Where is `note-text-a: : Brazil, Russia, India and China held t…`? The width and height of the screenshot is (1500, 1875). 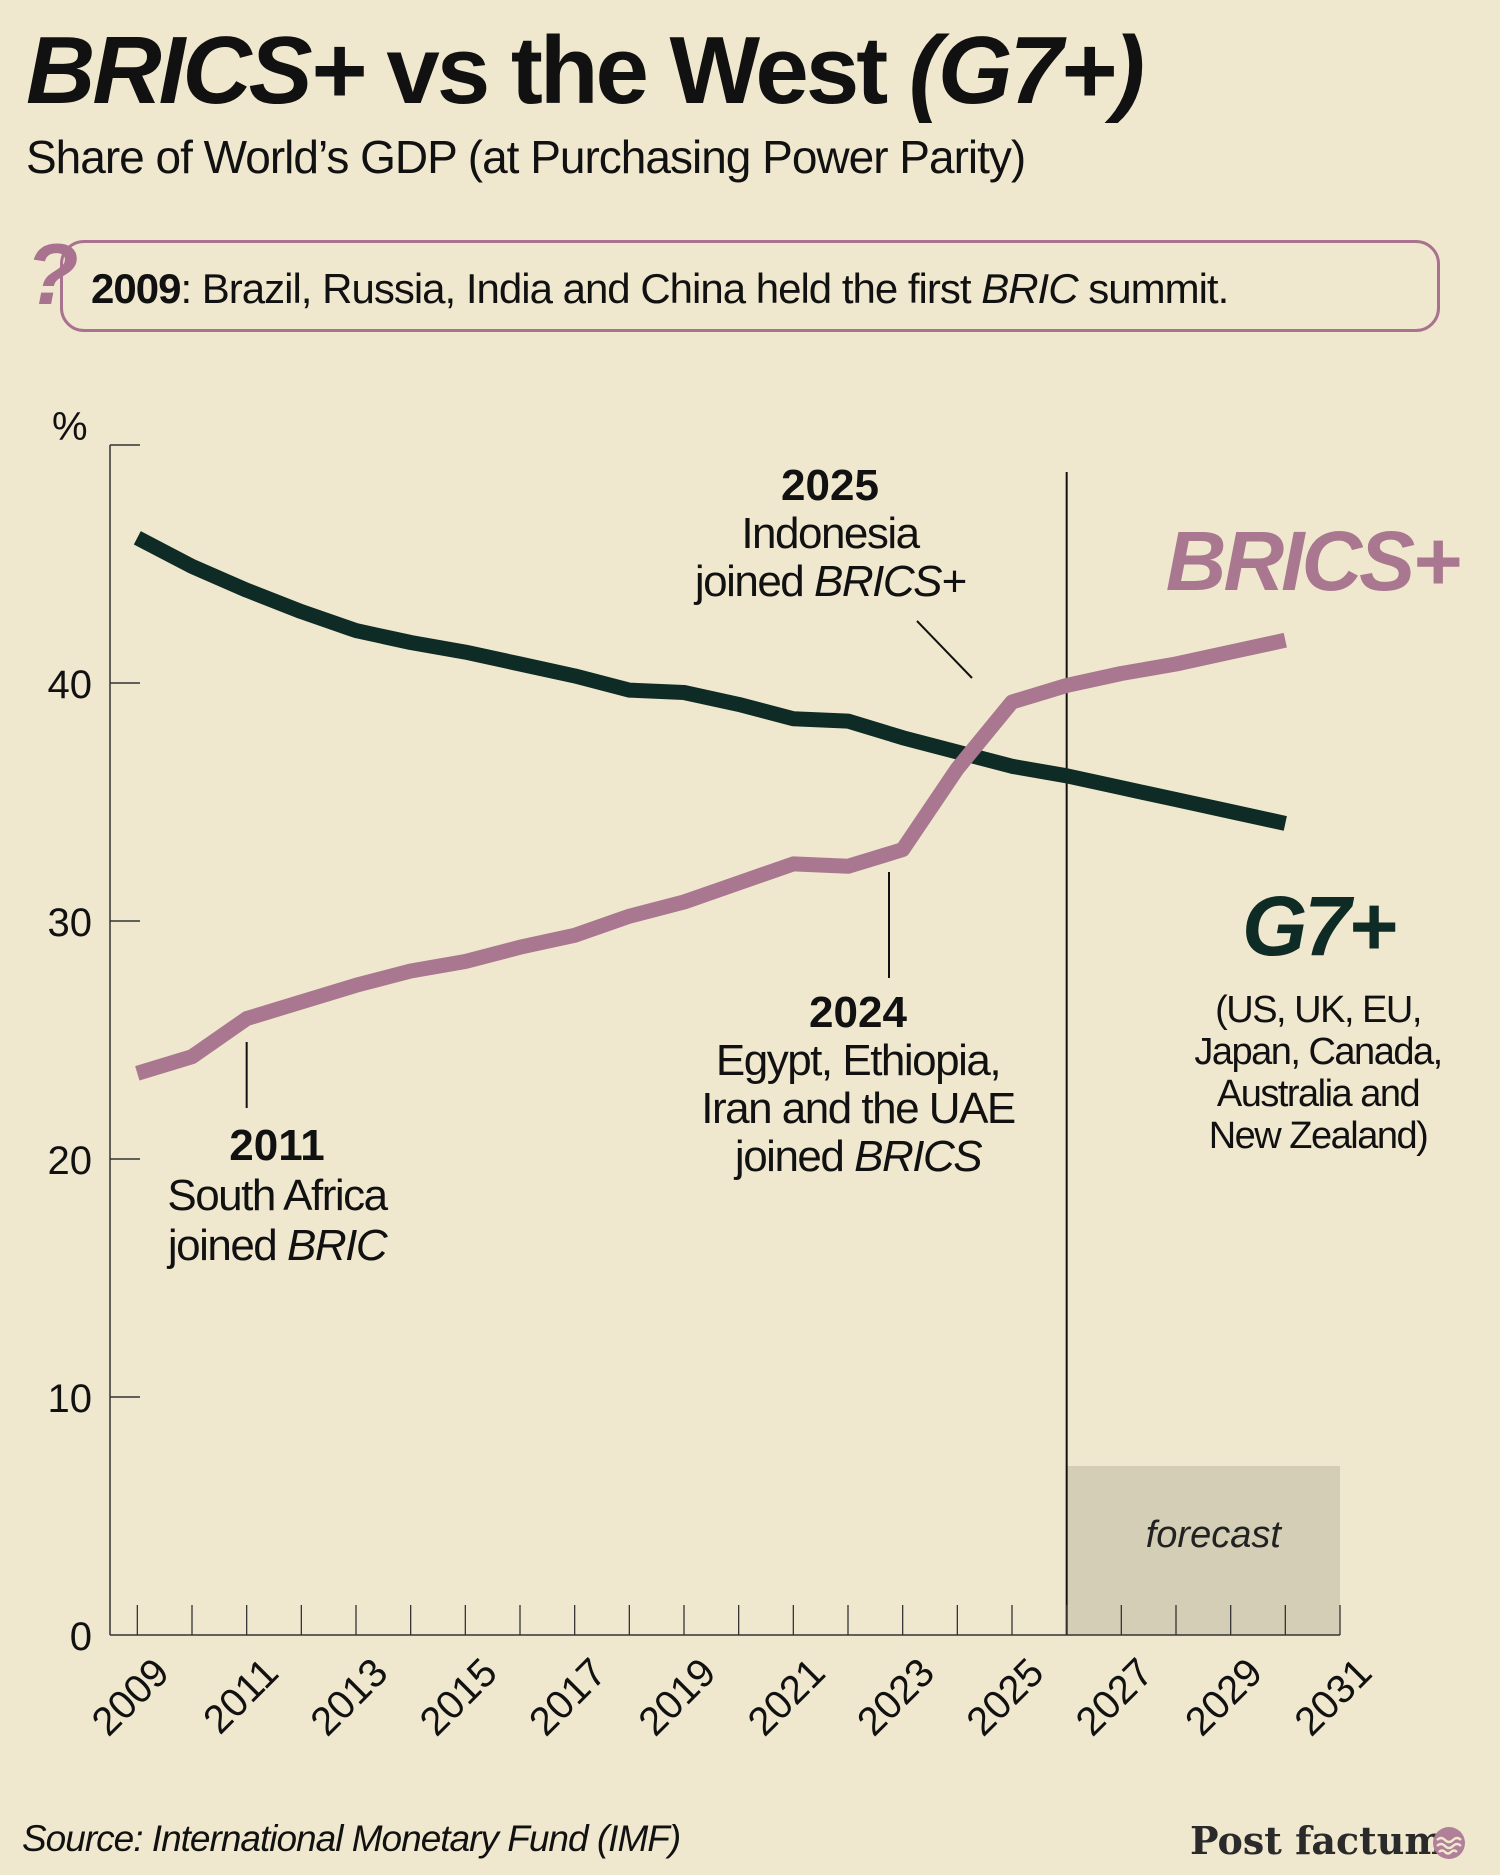 note-text-a: : Brazil, Russia, India and China held t… is located at coordinates (581, 288).